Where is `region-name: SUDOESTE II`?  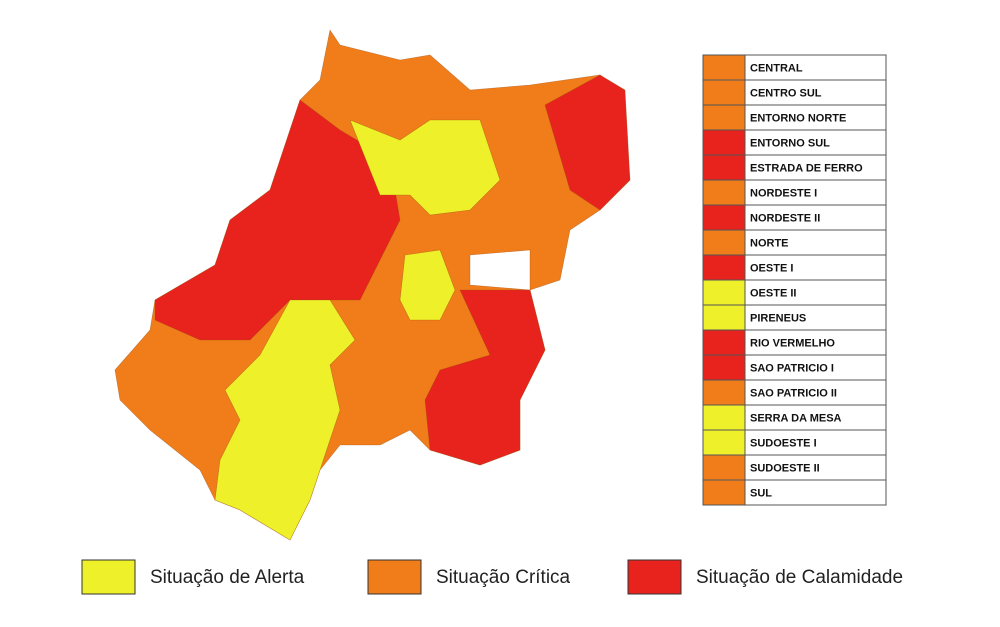 region-name: SUDOESTE II is located at coordinates (785, 468).